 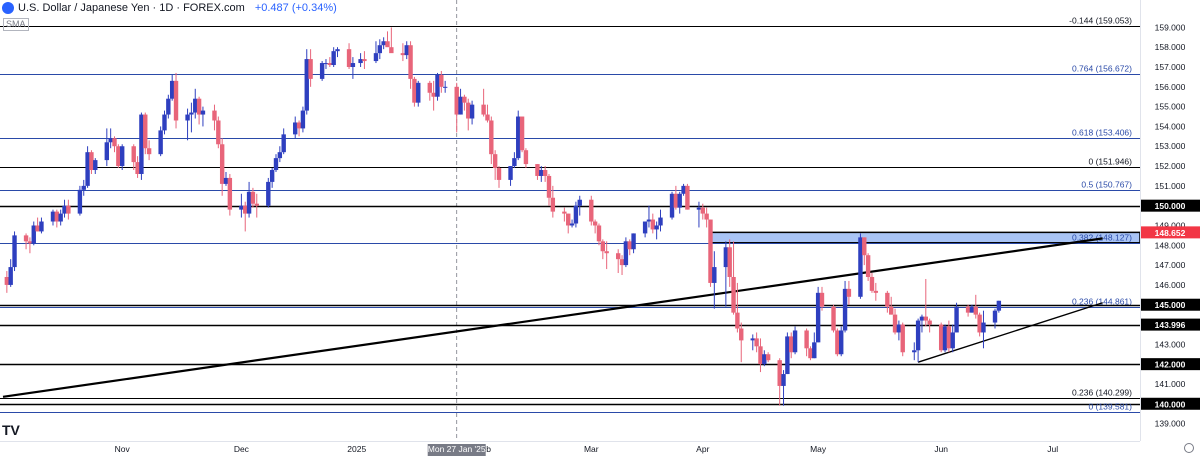 What do you see at coordinates (1170, 225) in the screenshot?
I see `price-tick-label: 149.000` at bounding box center [1170, 225].